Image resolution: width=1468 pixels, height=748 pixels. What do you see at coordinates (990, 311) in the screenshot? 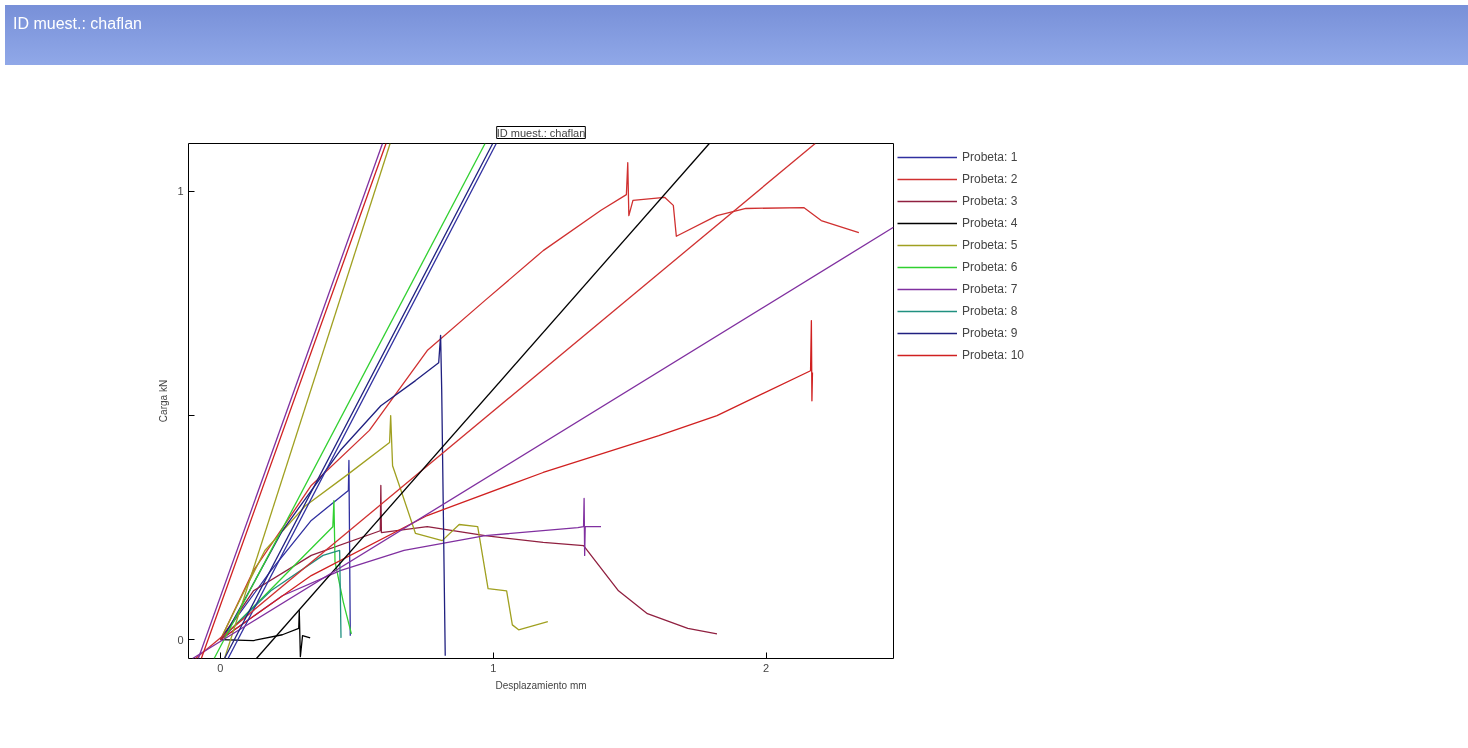
I see `legend-label: Probeta: 8` at bounding box center [990, 311].